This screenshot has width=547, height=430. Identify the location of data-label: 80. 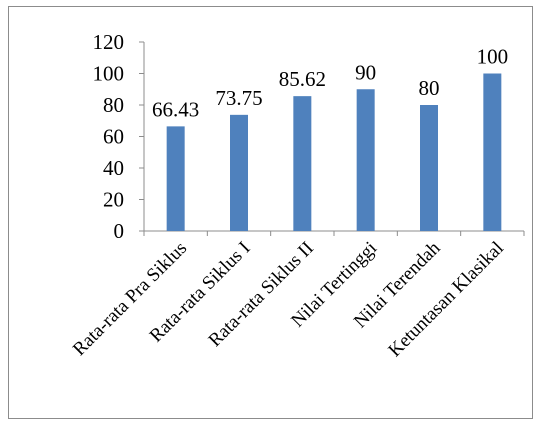
(429, 88).